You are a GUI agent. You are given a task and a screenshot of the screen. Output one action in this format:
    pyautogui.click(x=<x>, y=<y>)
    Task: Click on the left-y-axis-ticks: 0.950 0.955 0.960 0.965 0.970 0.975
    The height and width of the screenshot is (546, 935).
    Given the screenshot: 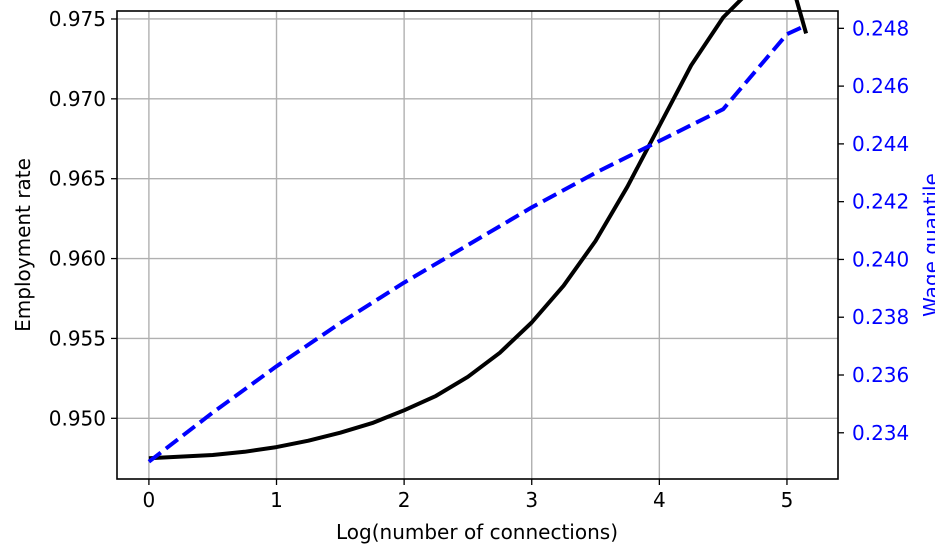 What is the action you would take?
    pyautogui.click(x=83, y=218)
    